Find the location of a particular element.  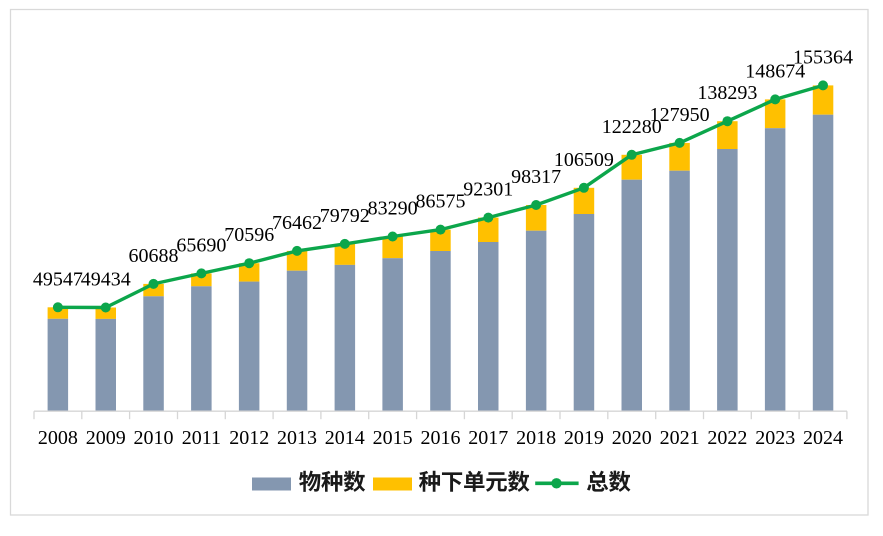

svg-text: 2009 is located at coordinates (106, 438).